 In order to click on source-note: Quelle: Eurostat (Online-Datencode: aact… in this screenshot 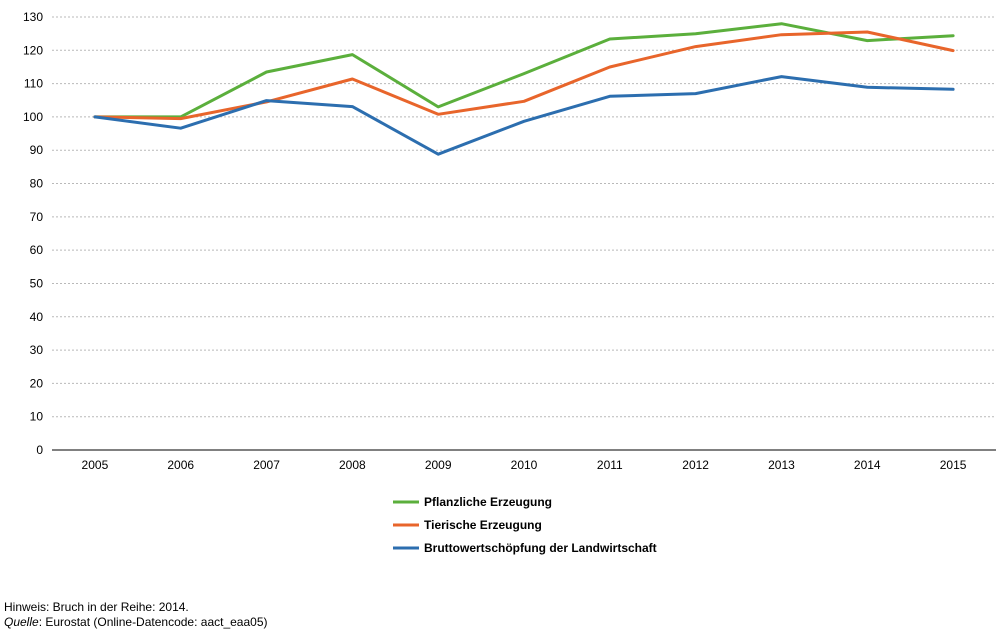, I will do `click(136, 622)`.